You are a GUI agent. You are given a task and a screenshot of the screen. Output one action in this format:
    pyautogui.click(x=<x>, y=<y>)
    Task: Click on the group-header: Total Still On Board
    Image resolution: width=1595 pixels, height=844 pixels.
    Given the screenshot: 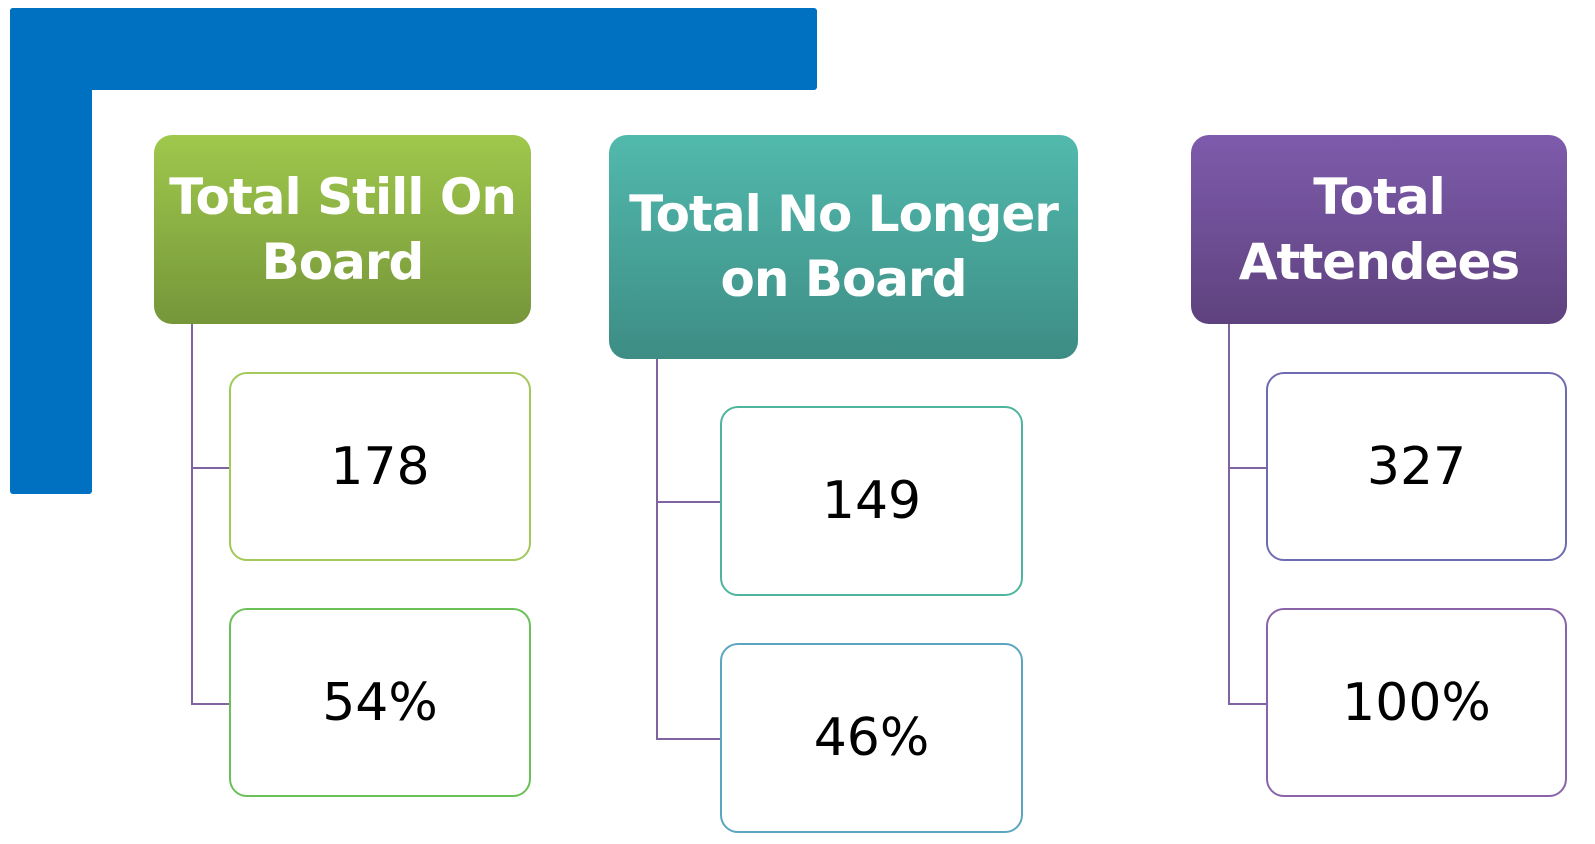 What is the action you would take?
    pyautogui.click(x=342, y=229)
    